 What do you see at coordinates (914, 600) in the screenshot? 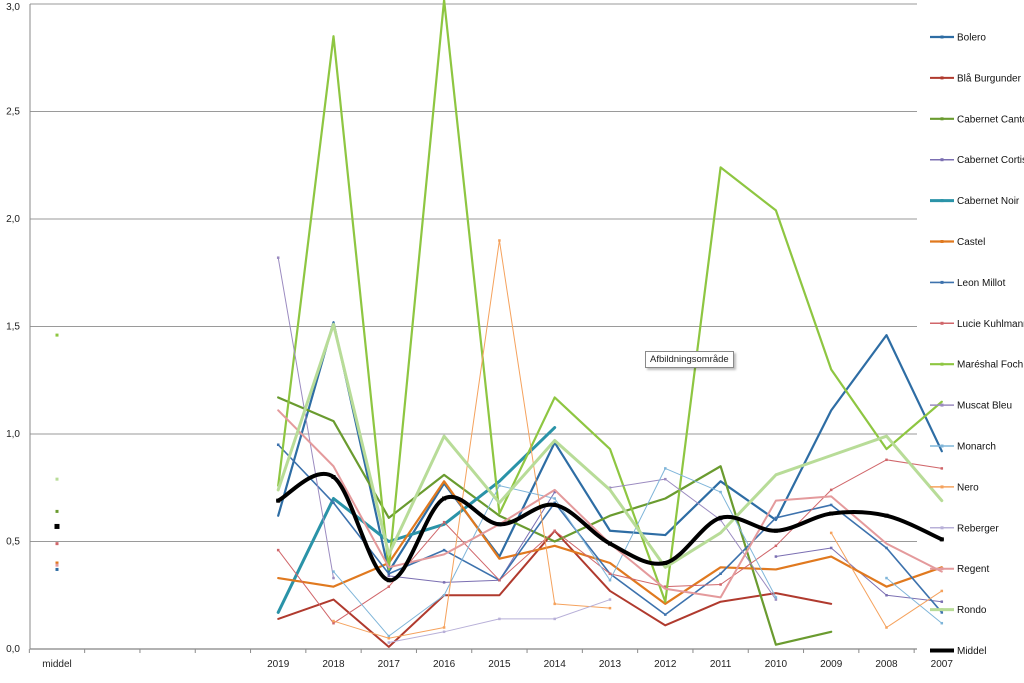
I see `series-line-monarch` at bounding box center [914, 600].